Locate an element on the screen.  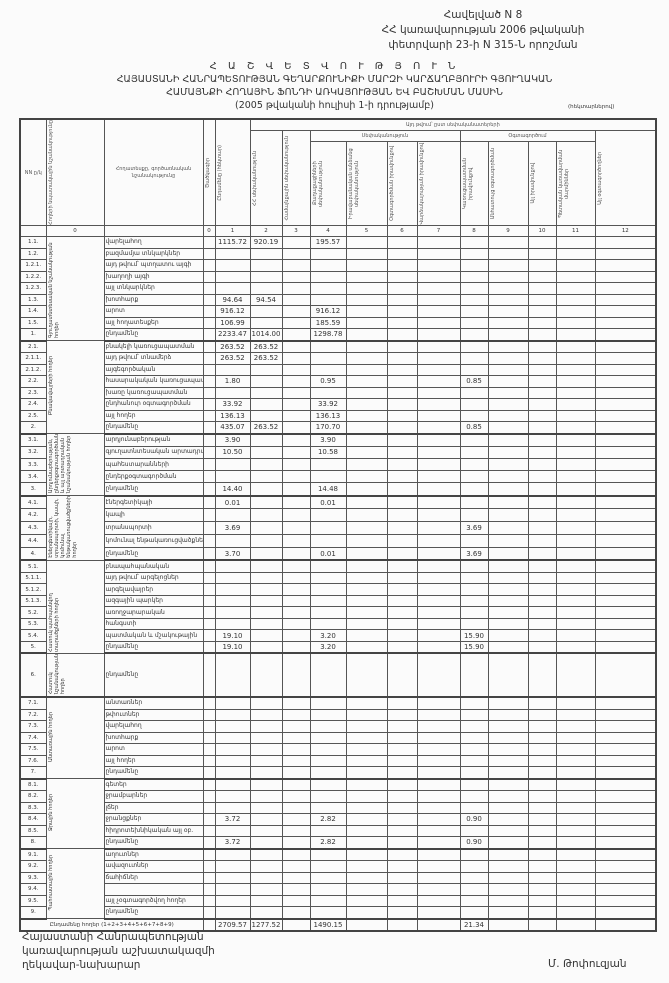
value-cell: 33.92 is located at coordinates (328, 404).